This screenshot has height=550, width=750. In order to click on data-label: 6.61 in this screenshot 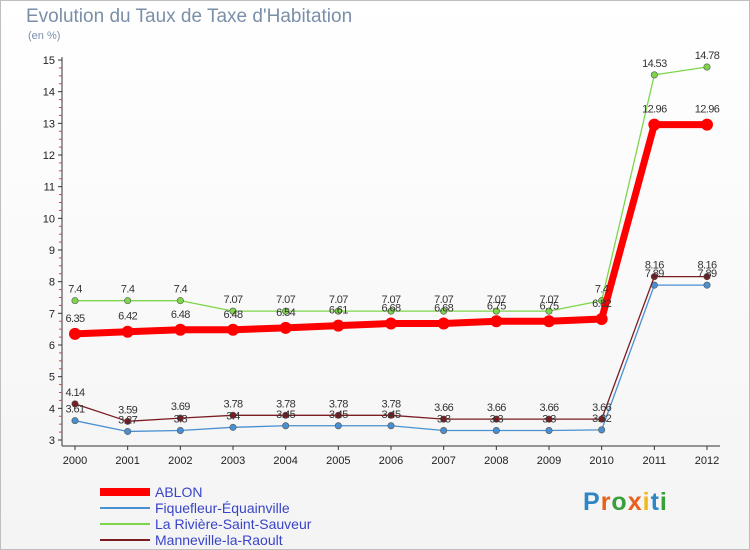, I will do `click(338, 311)`.